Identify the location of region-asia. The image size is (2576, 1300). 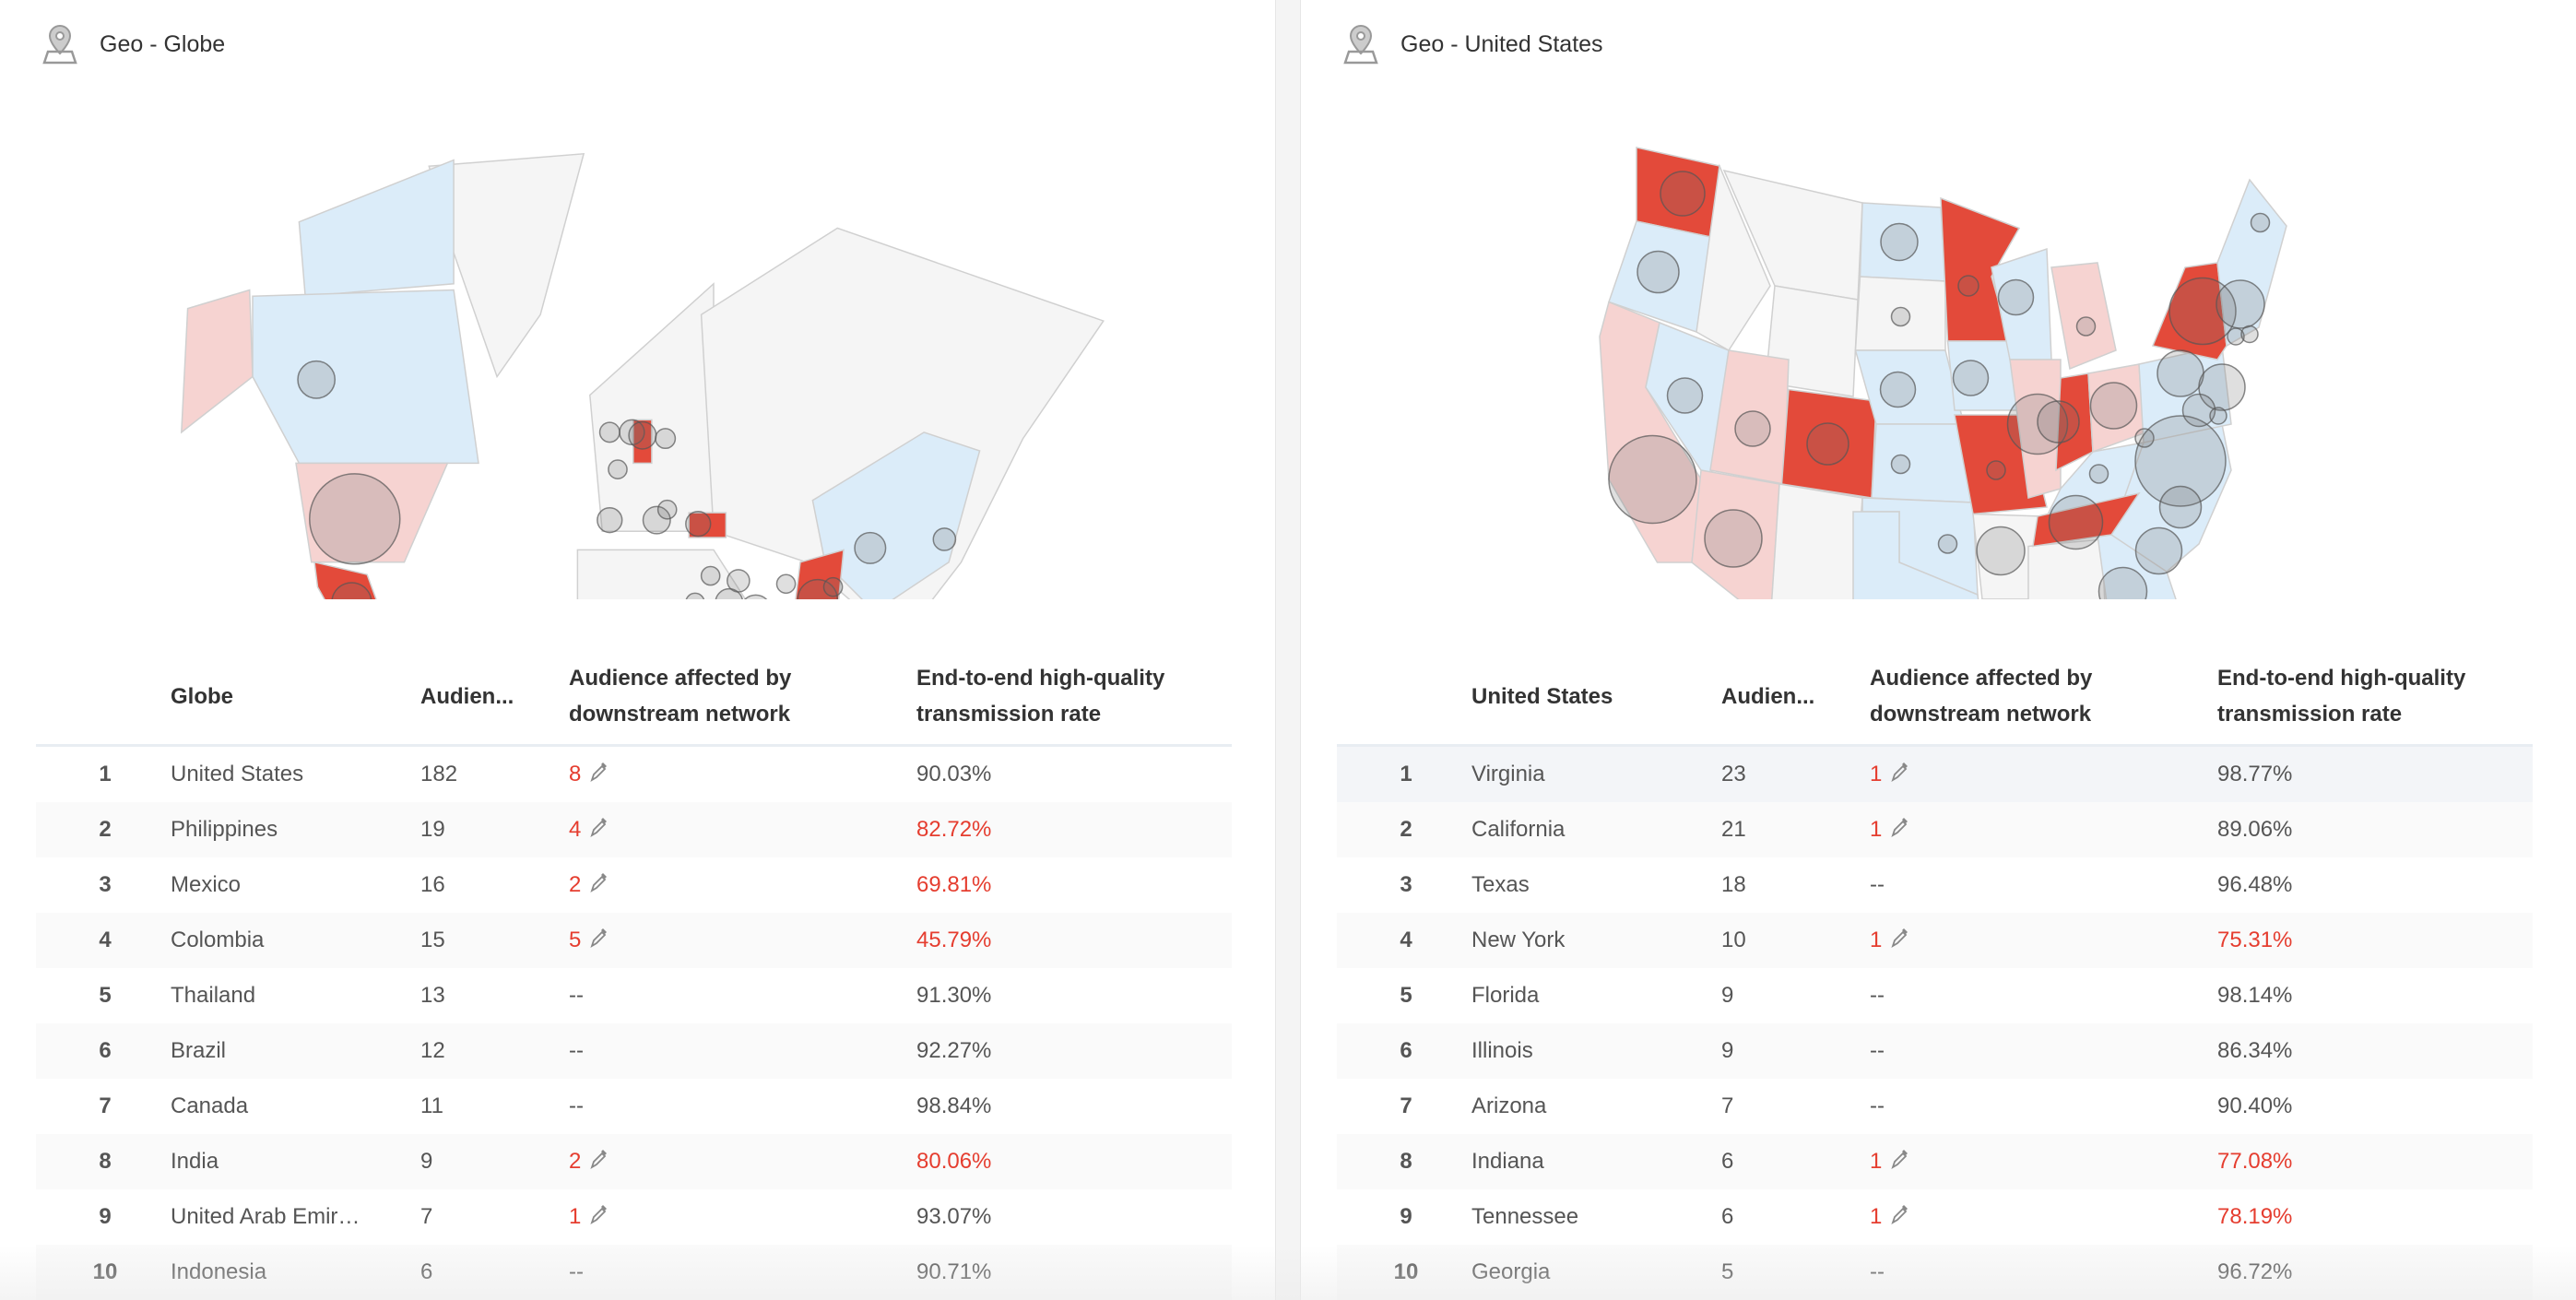
(902, 413).